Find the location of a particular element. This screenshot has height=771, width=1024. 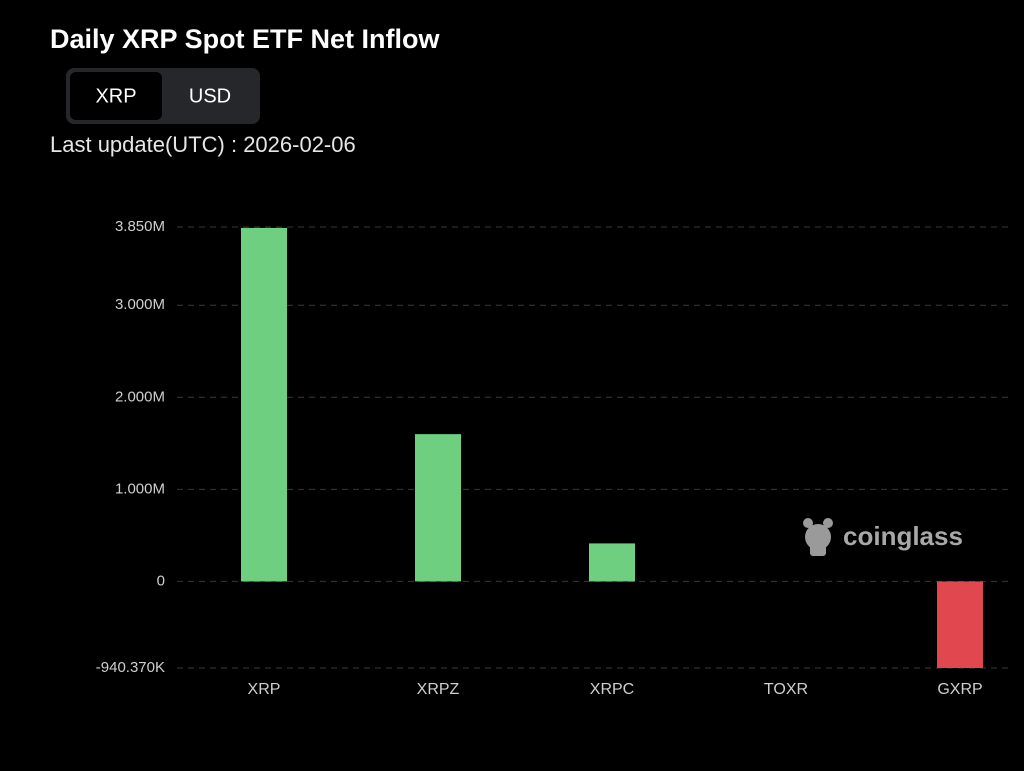

y-tick-label: 3.850M is located at coordinates (140, 226).